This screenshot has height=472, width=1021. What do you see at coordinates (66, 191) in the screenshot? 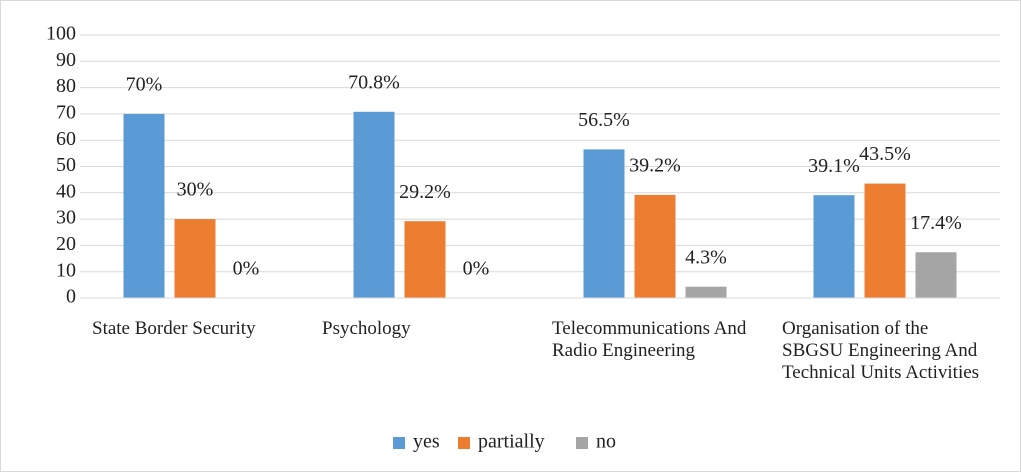
I see `y-tick-label: 40` at bounding box center [66, 191].